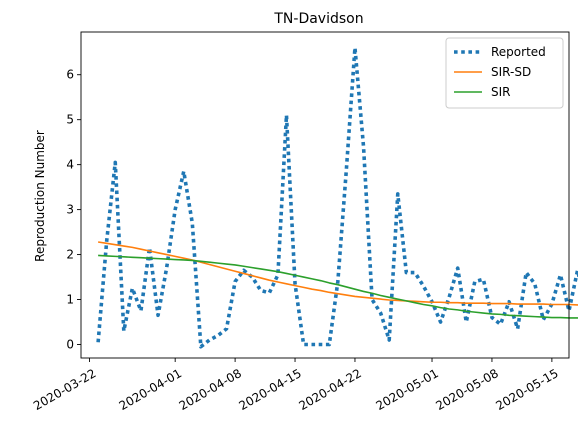 This screenshot has width=578, height=434. I want to click on legend: Reported SIR-SD SIR, so click(504, 73).